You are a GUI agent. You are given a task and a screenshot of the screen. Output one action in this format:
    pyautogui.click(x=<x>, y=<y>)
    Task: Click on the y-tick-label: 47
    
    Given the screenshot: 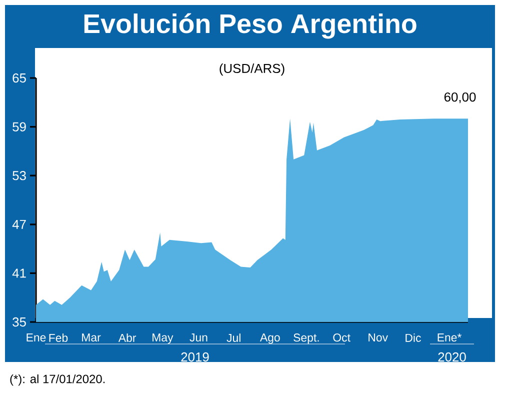 What is the action you would take?
    pyautogui.click(x=19, y=224)
    